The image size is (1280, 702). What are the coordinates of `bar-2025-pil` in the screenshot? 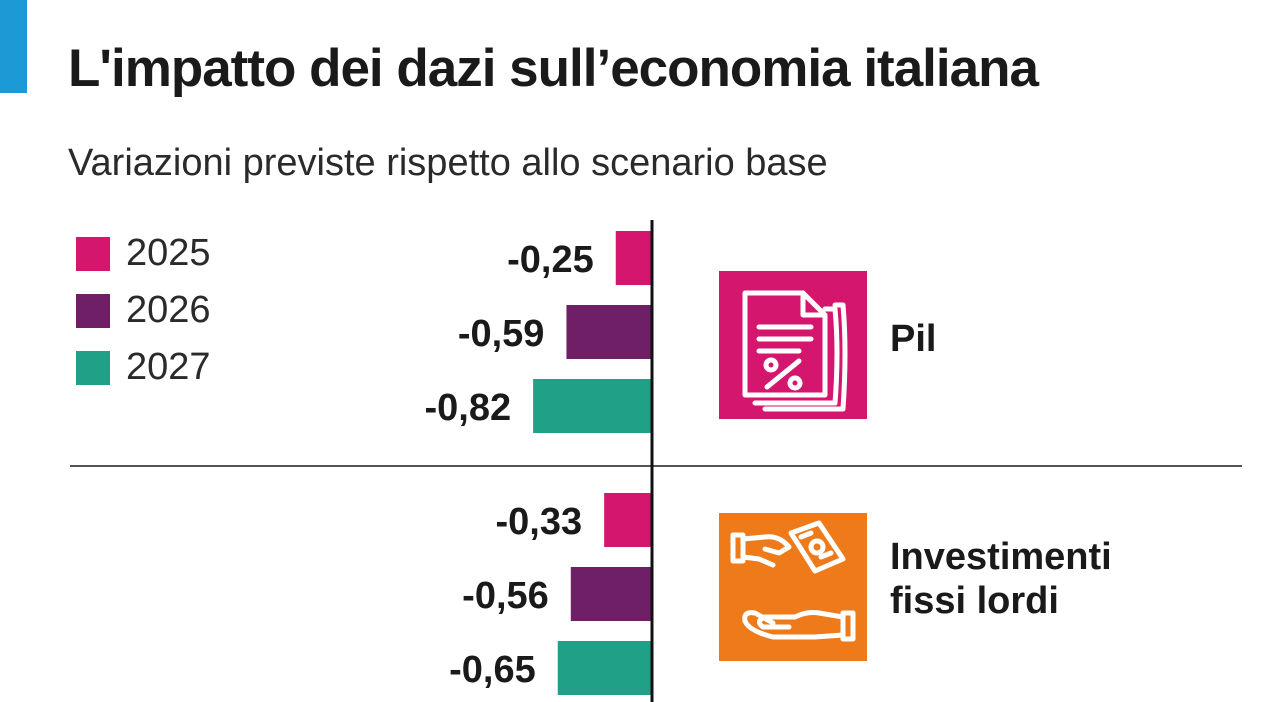 It's located at (633, 258).